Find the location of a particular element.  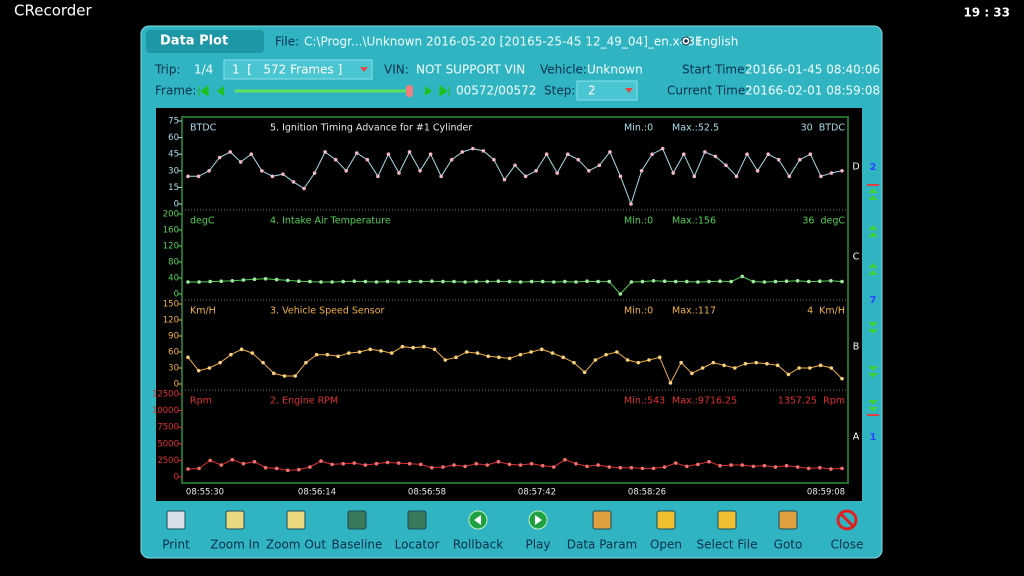

button-label: Zoom Out is located at coordinates (296, 545).